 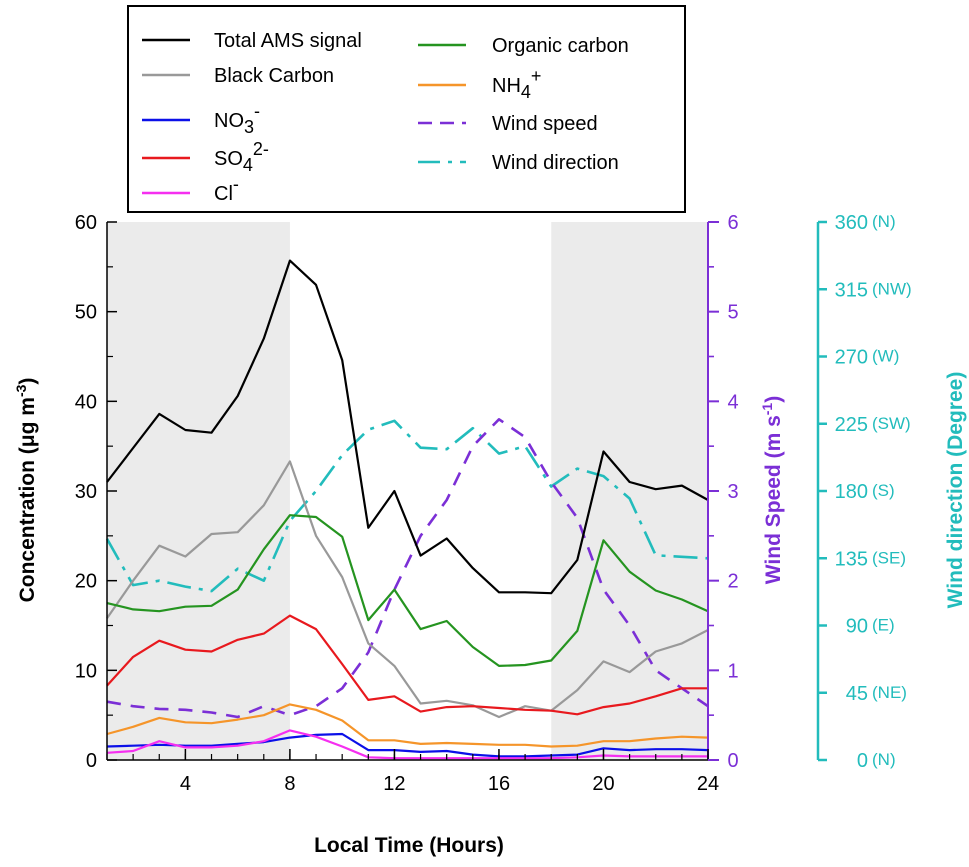 I want to click on right-tick-direction: (SW), so click(x=891, y=423).